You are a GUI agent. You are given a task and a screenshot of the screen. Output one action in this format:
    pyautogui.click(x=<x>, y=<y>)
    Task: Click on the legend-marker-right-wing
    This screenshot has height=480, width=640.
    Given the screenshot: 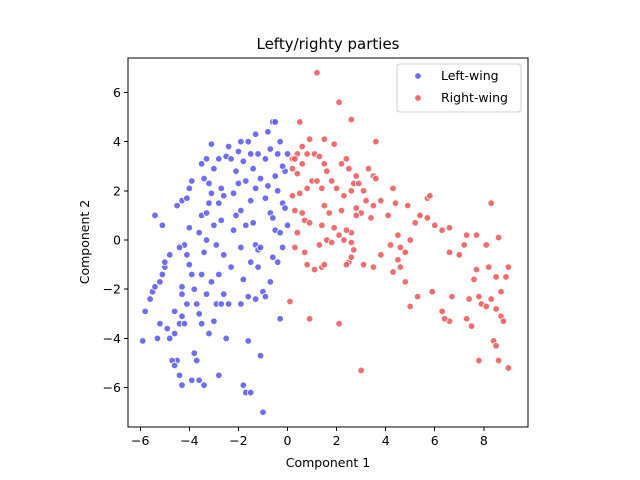 What is the action you would take?
    pyautogui.click(x=418, y=98)
    